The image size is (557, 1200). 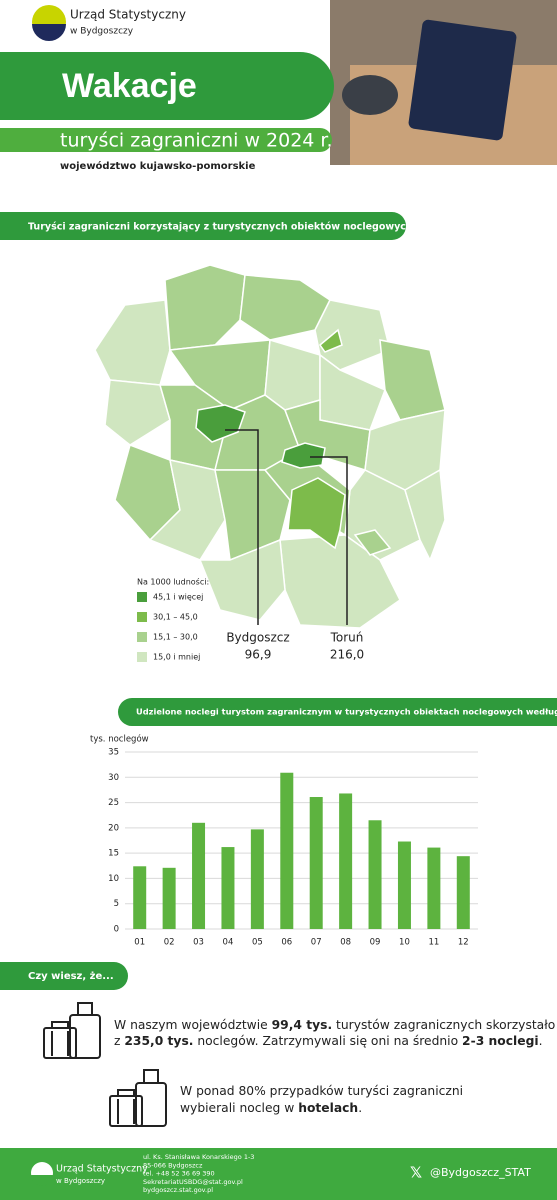 I want to click on address-line: bydgoszcz.stat.gov.pl, so click(x=178, y=1190).